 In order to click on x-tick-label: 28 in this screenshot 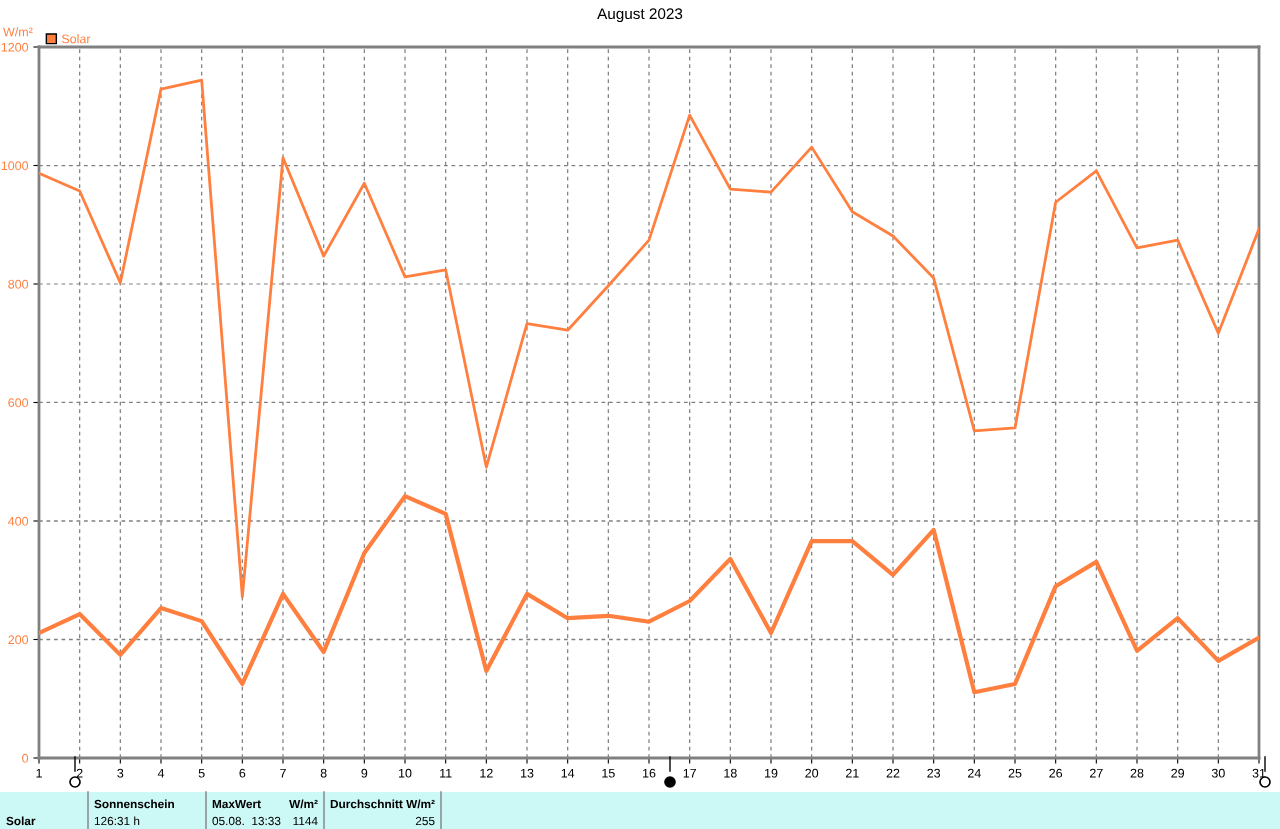, I will do `click(1137, 773)`.